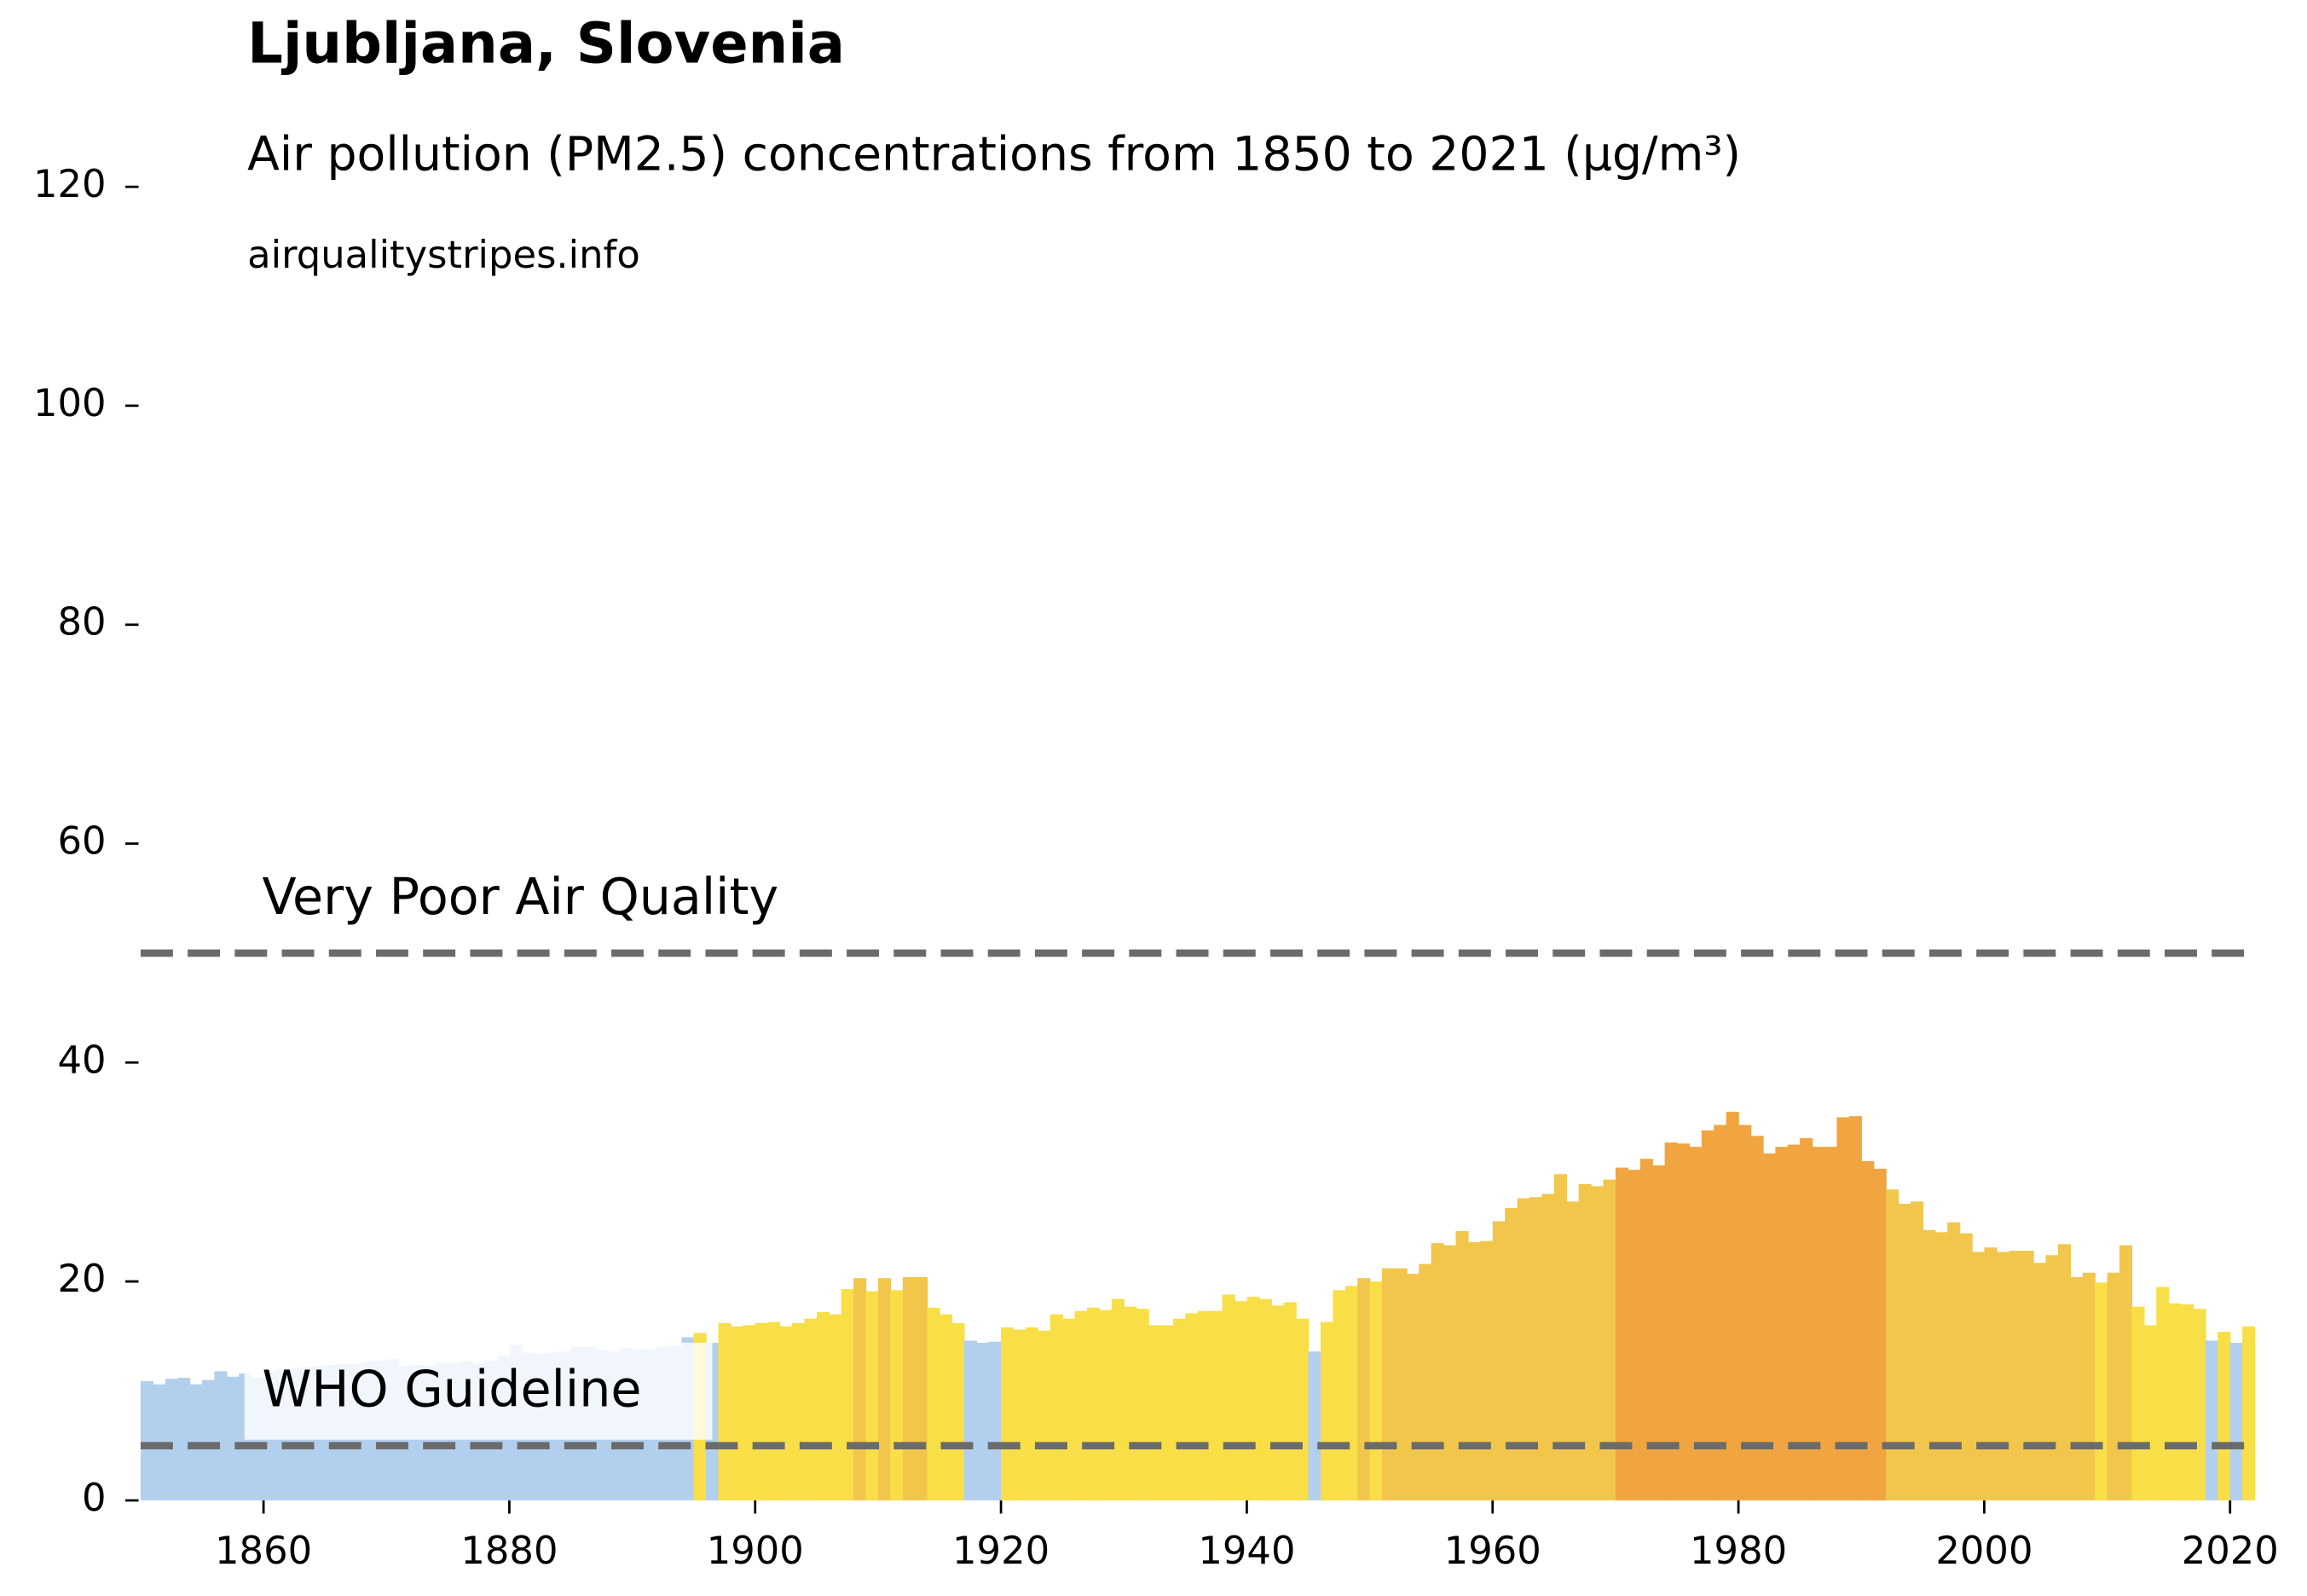 This screenshot has height=1596, width=2307. I want to click on label-background, so click(478, 1391).